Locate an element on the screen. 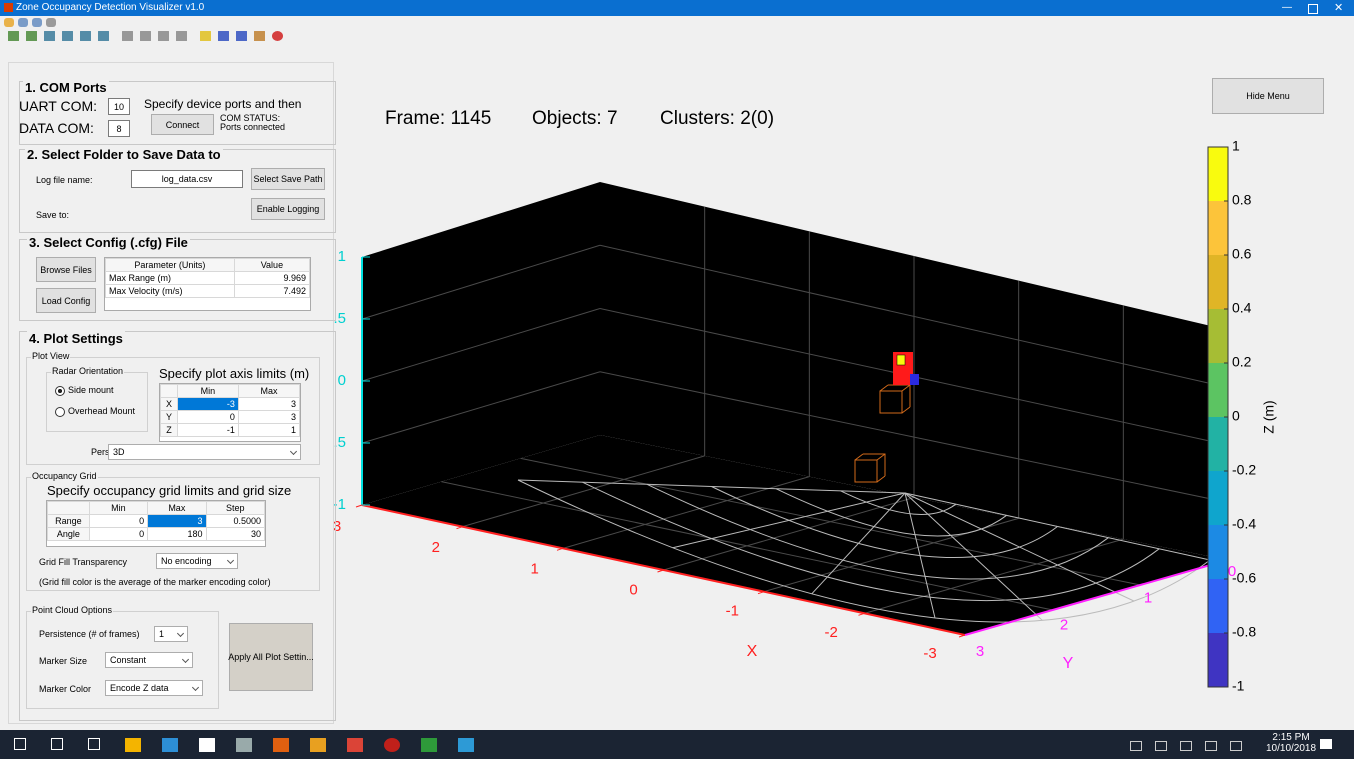 The image size is (1354, 759). taskbar: 2:15 PM 10/10/2018 is located at coordinates (677, 744).